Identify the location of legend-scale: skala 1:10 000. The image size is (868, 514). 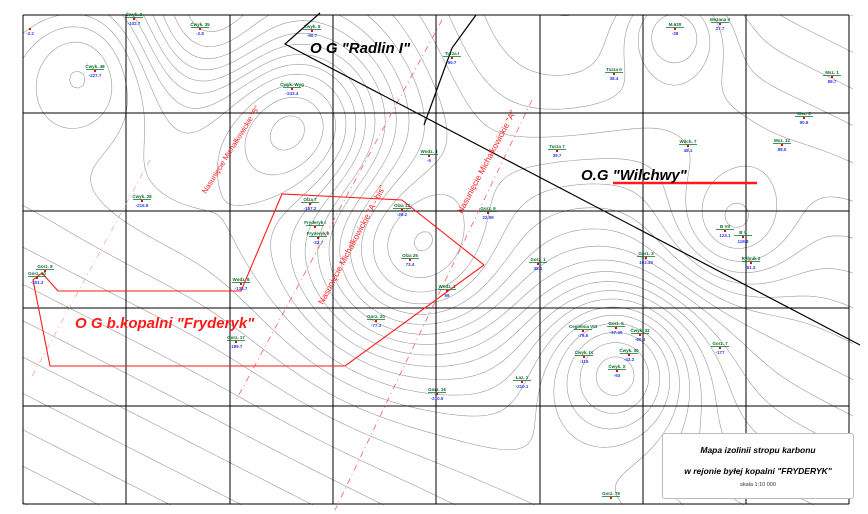
(758, 485).